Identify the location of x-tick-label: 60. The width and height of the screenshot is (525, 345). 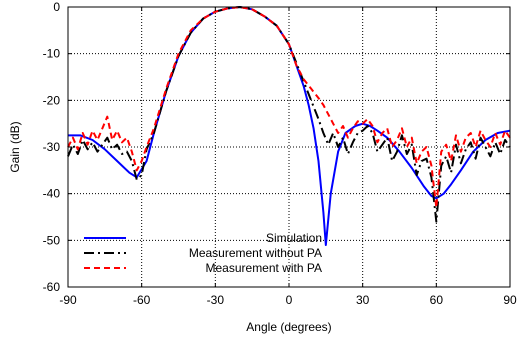
(437, 300).